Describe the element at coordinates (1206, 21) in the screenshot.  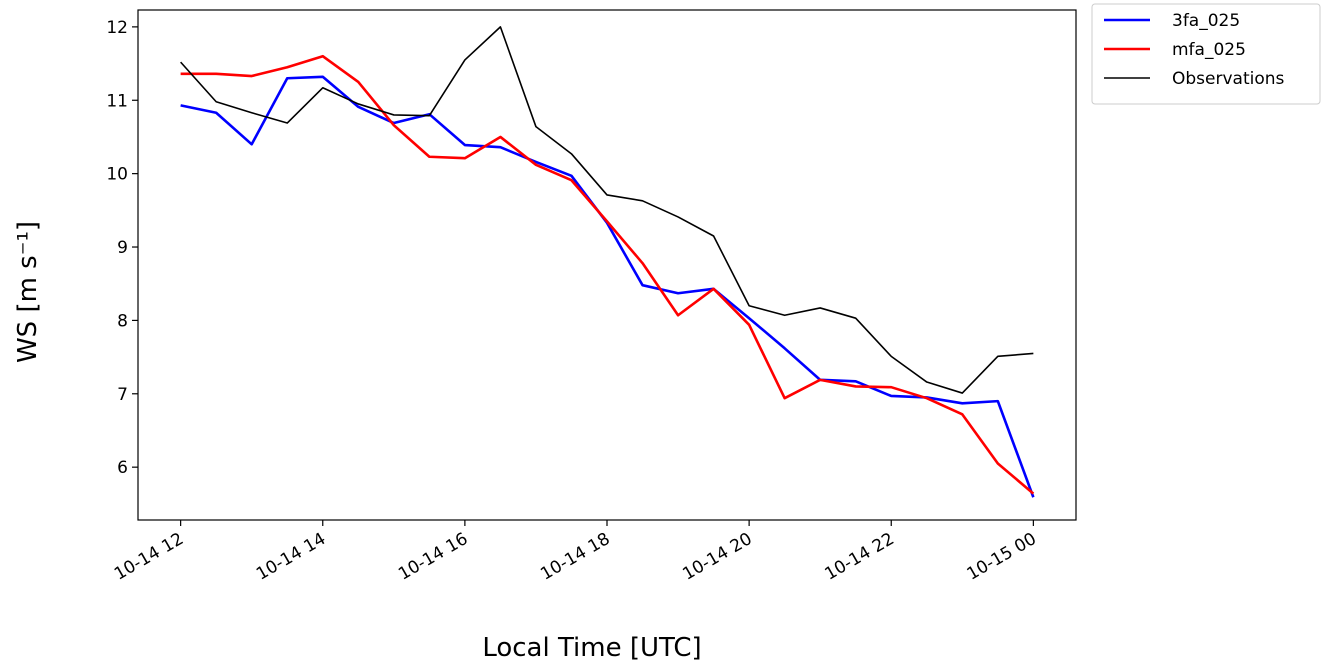
I see `legend-label: 3fa_025` at that location.